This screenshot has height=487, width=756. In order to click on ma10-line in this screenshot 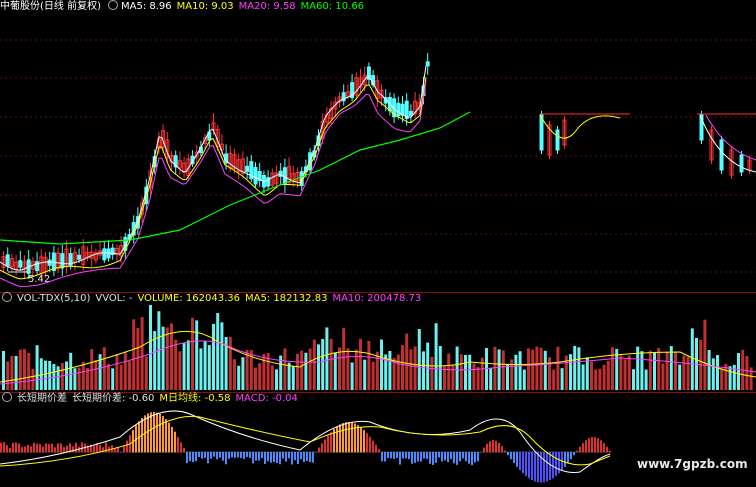, I will do `click(580, 126)`.